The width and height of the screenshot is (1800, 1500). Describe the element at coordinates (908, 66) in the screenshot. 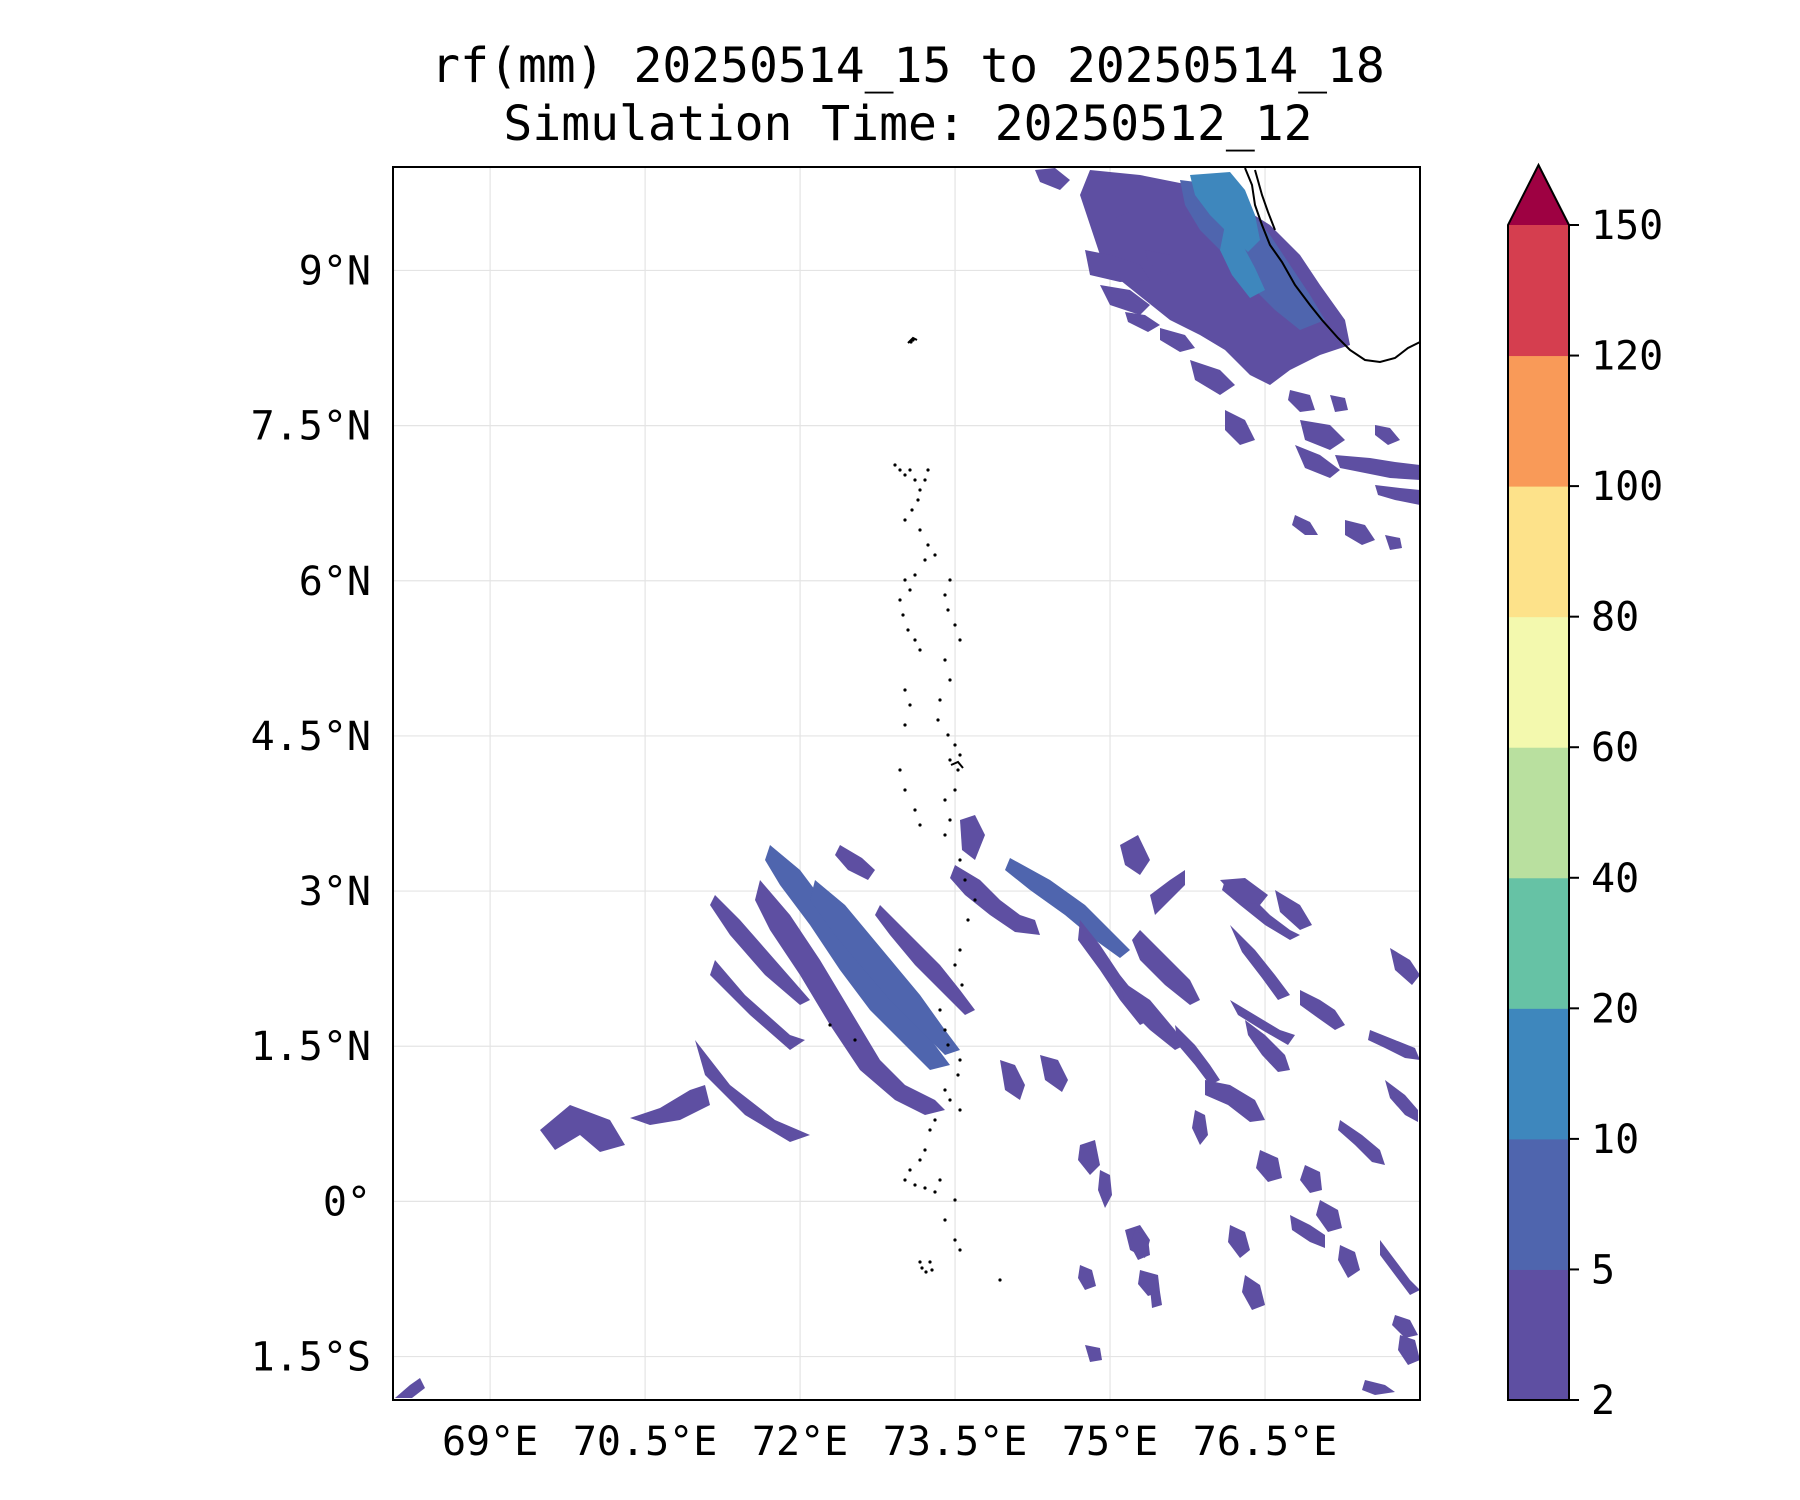

I see `title-line-1: rf(mm) 20250514_15 to 20250514_18` at that location.